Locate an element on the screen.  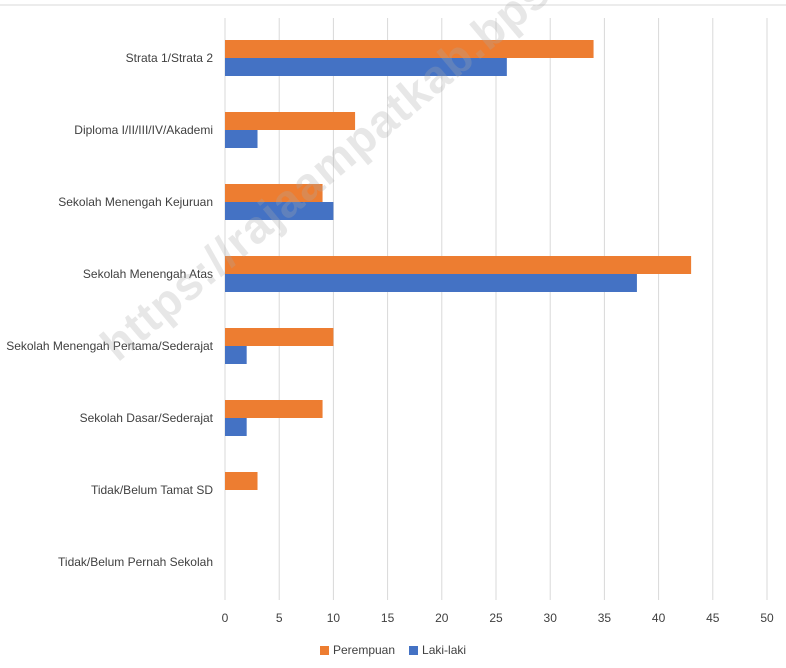
x-tick-label: 0 is located at coordinates (225, 618).